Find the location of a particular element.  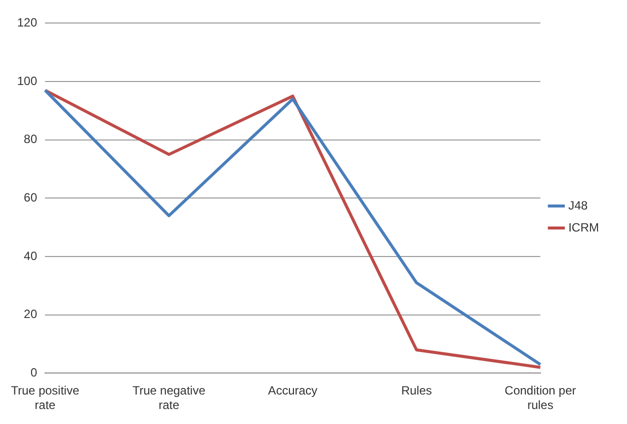

legend-label: ICRM is located at coordinates (584, 227).